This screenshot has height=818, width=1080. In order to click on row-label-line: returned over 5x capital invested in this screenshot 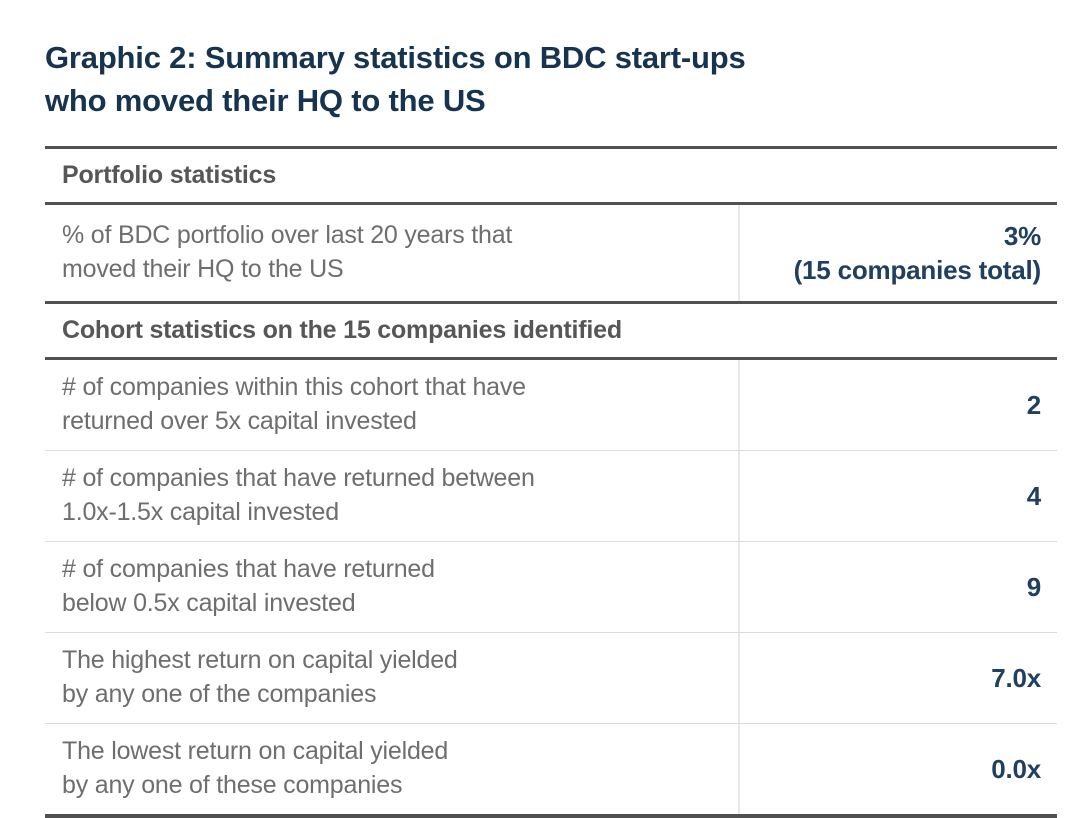, I will do `click(239, 421)`.